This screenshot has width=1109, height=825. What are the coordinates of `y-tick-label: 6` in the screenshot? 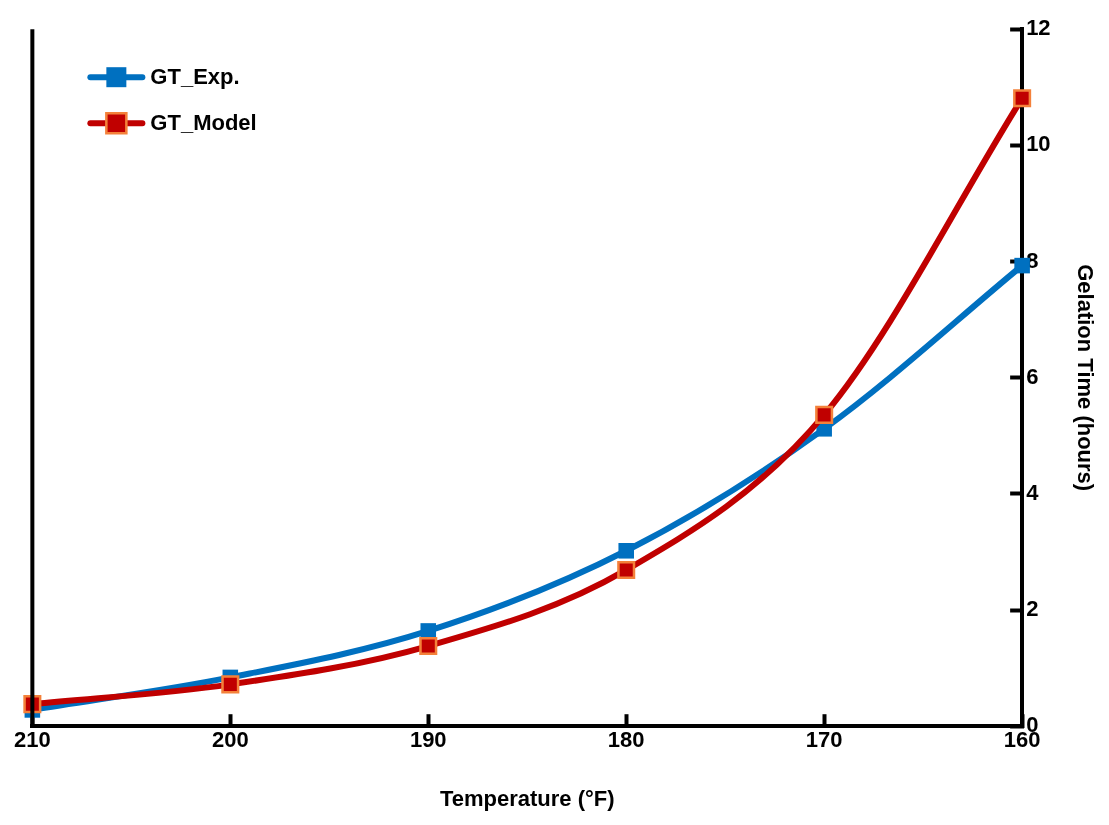 It's located at (1032, 376).